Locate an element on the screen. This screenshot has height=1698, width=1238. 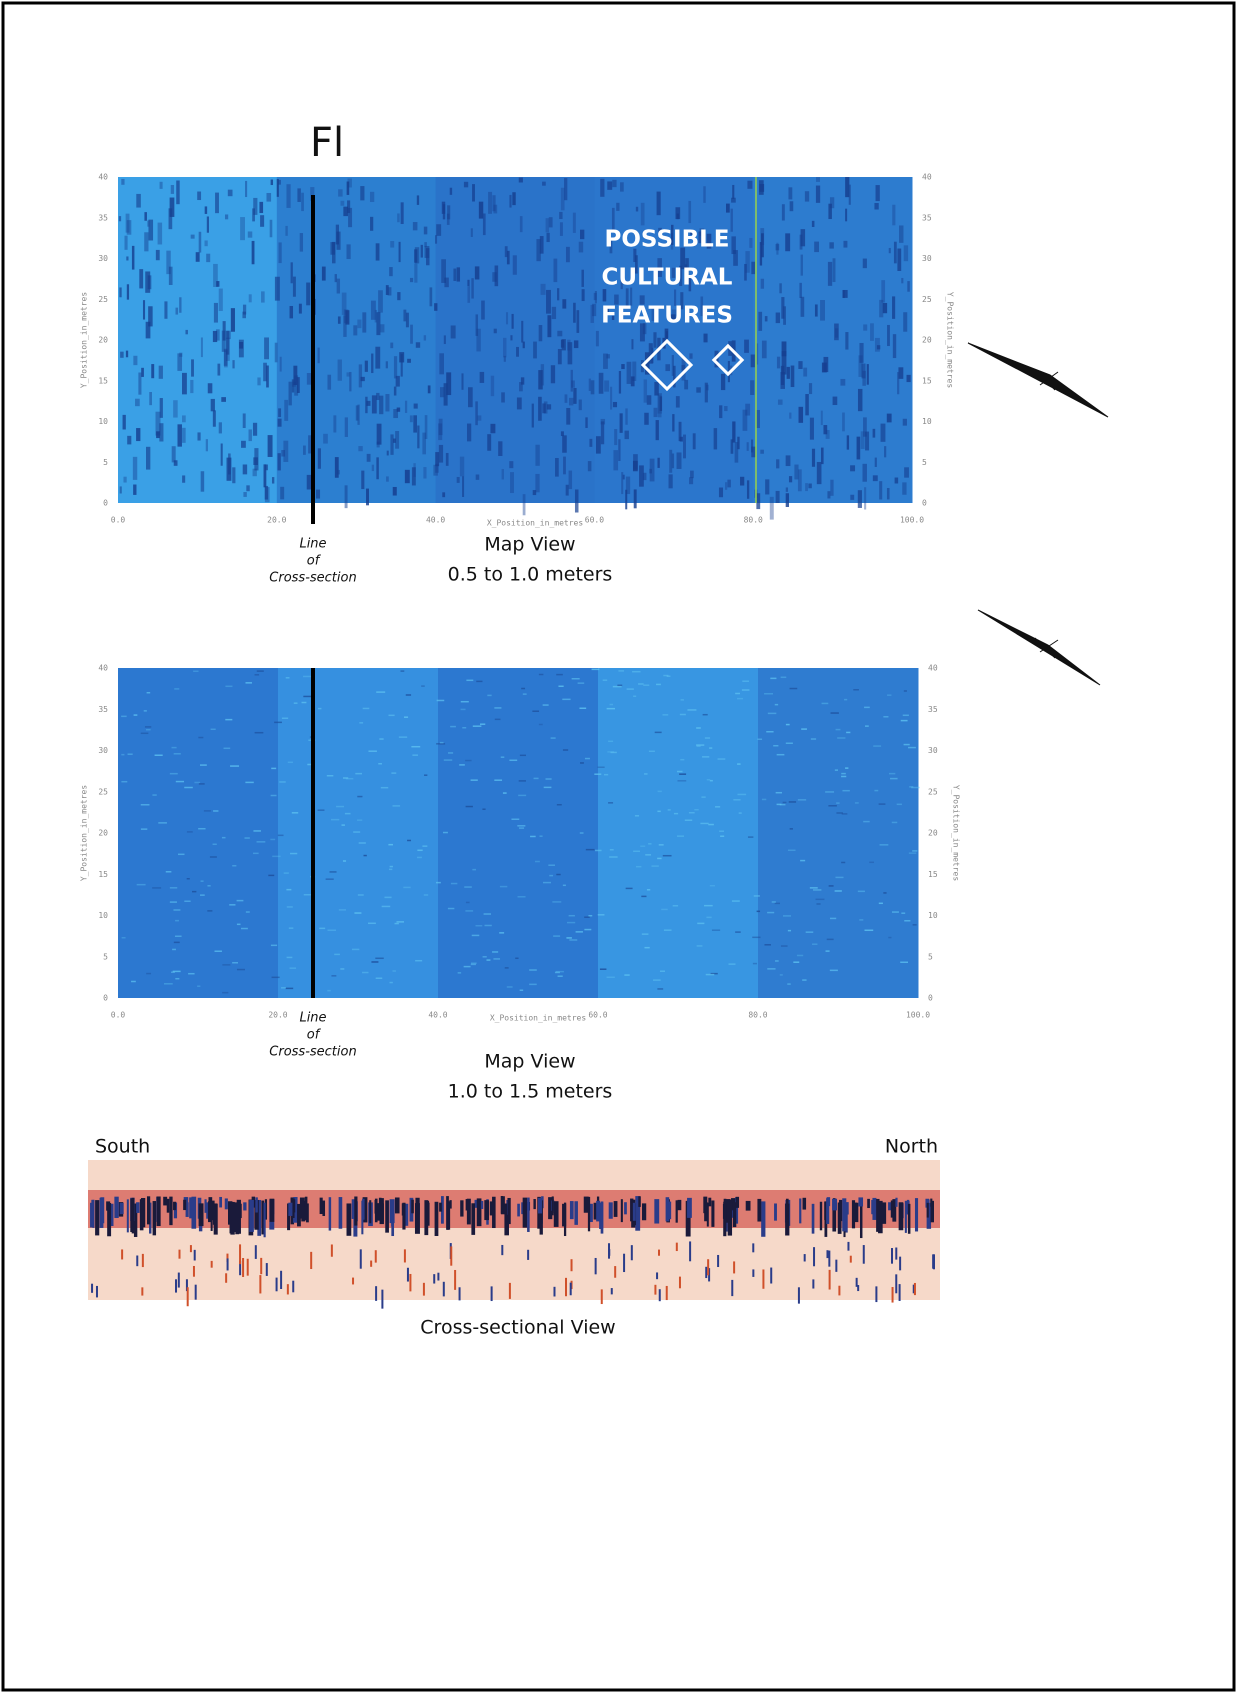
map-band is located at coordinates (515, 340).